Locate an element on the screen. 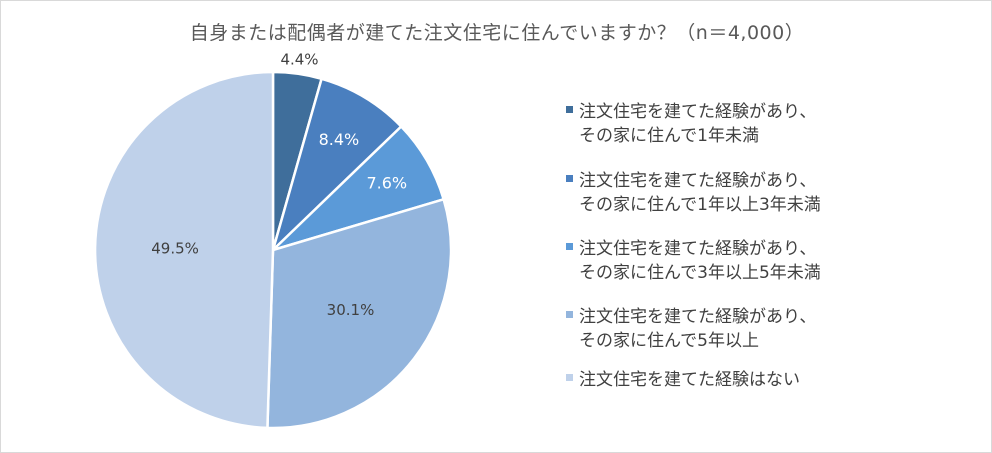  legend-label: 注文住宅を建てた経験があり、 その家に住んで1年未満 is located at coordinates (698, 124).